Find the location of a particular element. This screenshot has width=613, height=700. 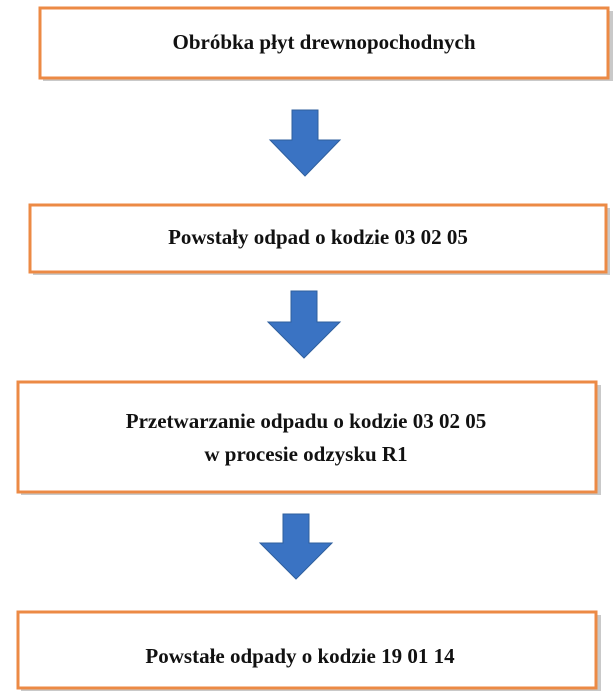

node-label: Przetwarzanie odpadu o kodzie 03 02 05 is located at coordinates (306, 421).